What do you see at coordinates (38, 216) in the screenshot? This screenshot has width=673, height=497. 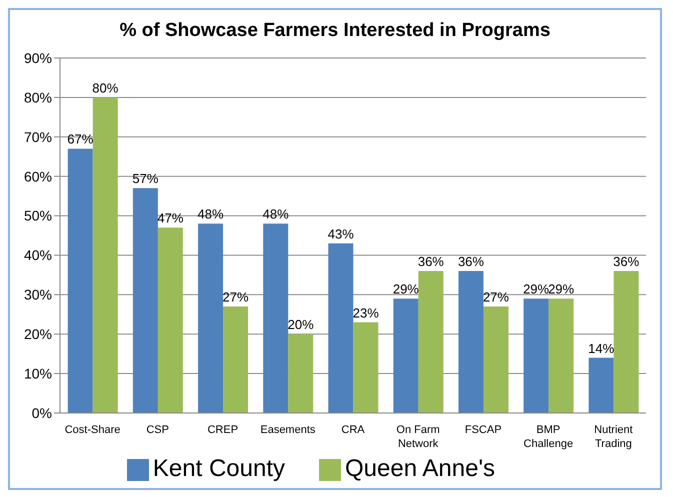 I see `y-tick-label: 50%` at bounding box center [38, 216].